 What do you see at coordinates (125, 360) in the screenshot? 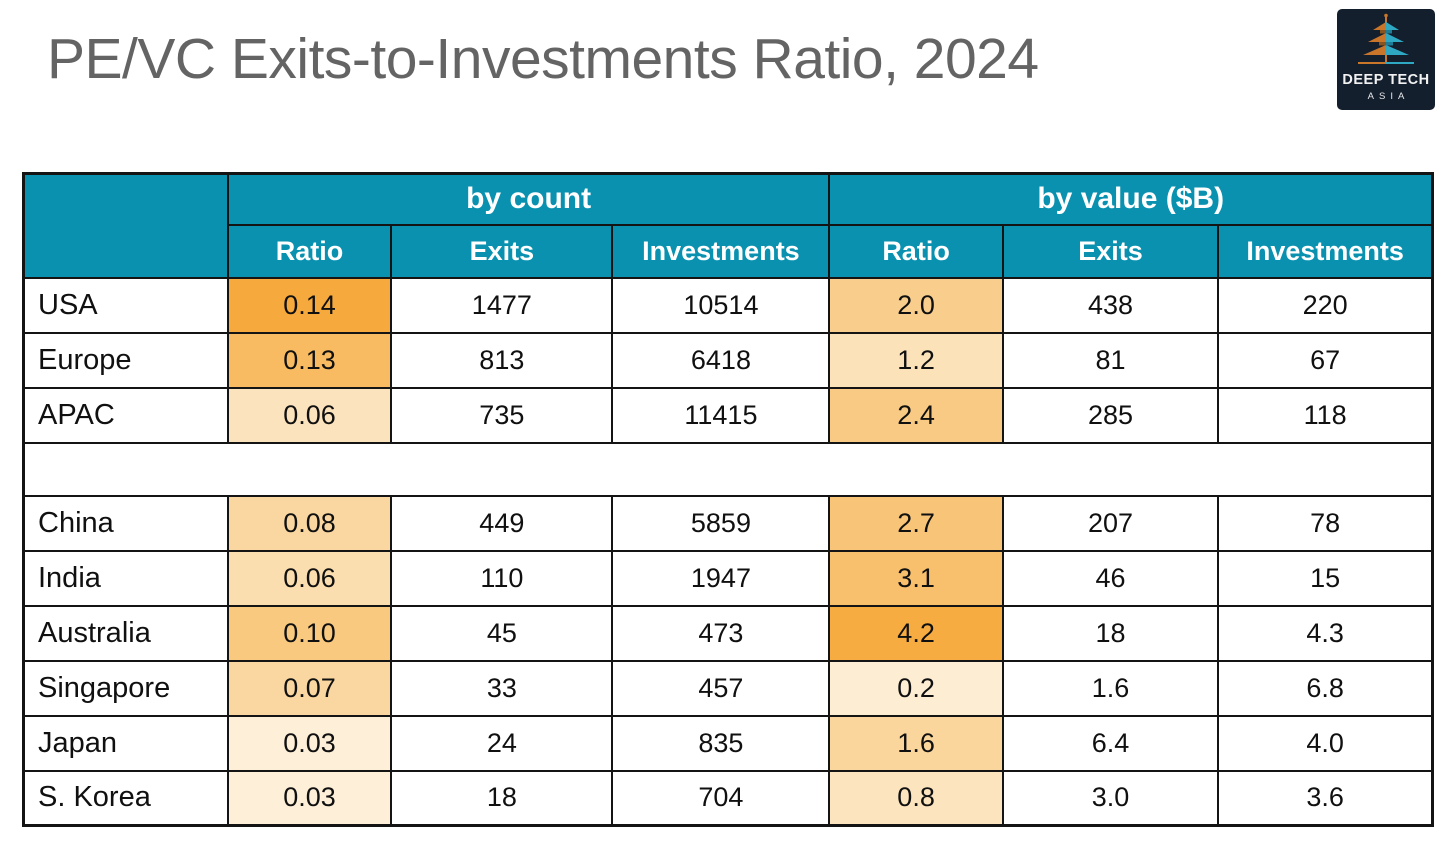
I see `region-cell: Europe` at bounding box center [125, 360].